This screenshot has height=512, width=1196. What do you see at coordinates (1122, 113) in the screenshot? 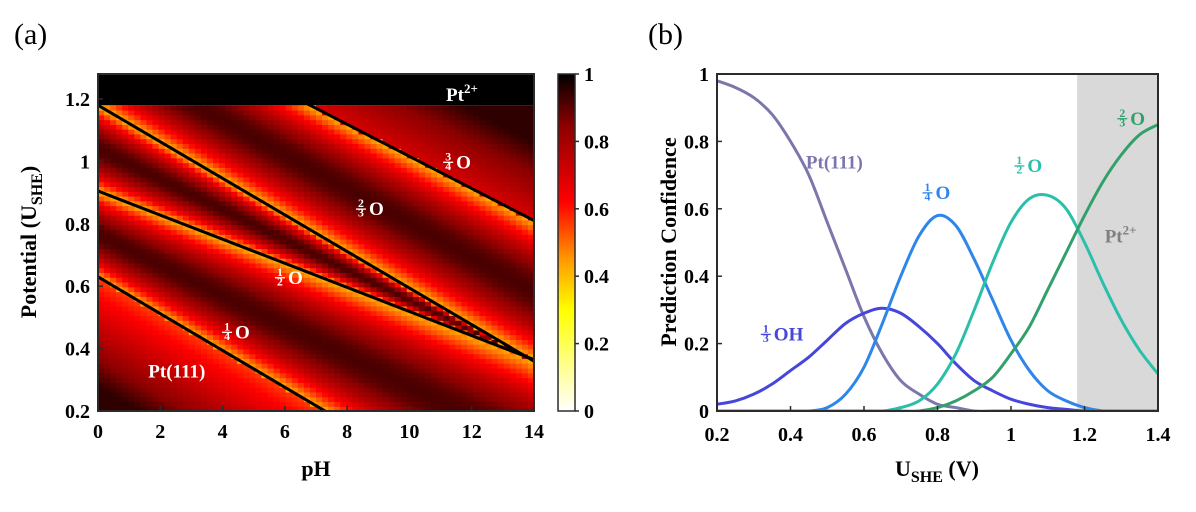
I see `series-label-4-num: 2` at bounding box center [1122, 113].